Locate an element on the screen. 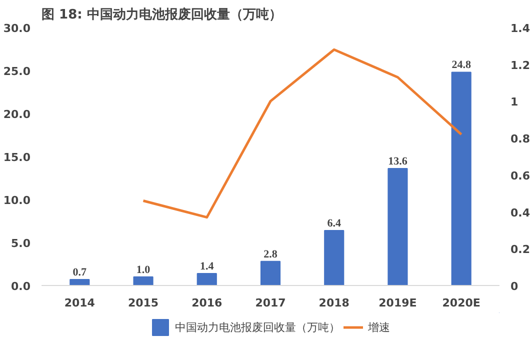  y-tick-label: 0.0 is located at coordinates (21, 286).